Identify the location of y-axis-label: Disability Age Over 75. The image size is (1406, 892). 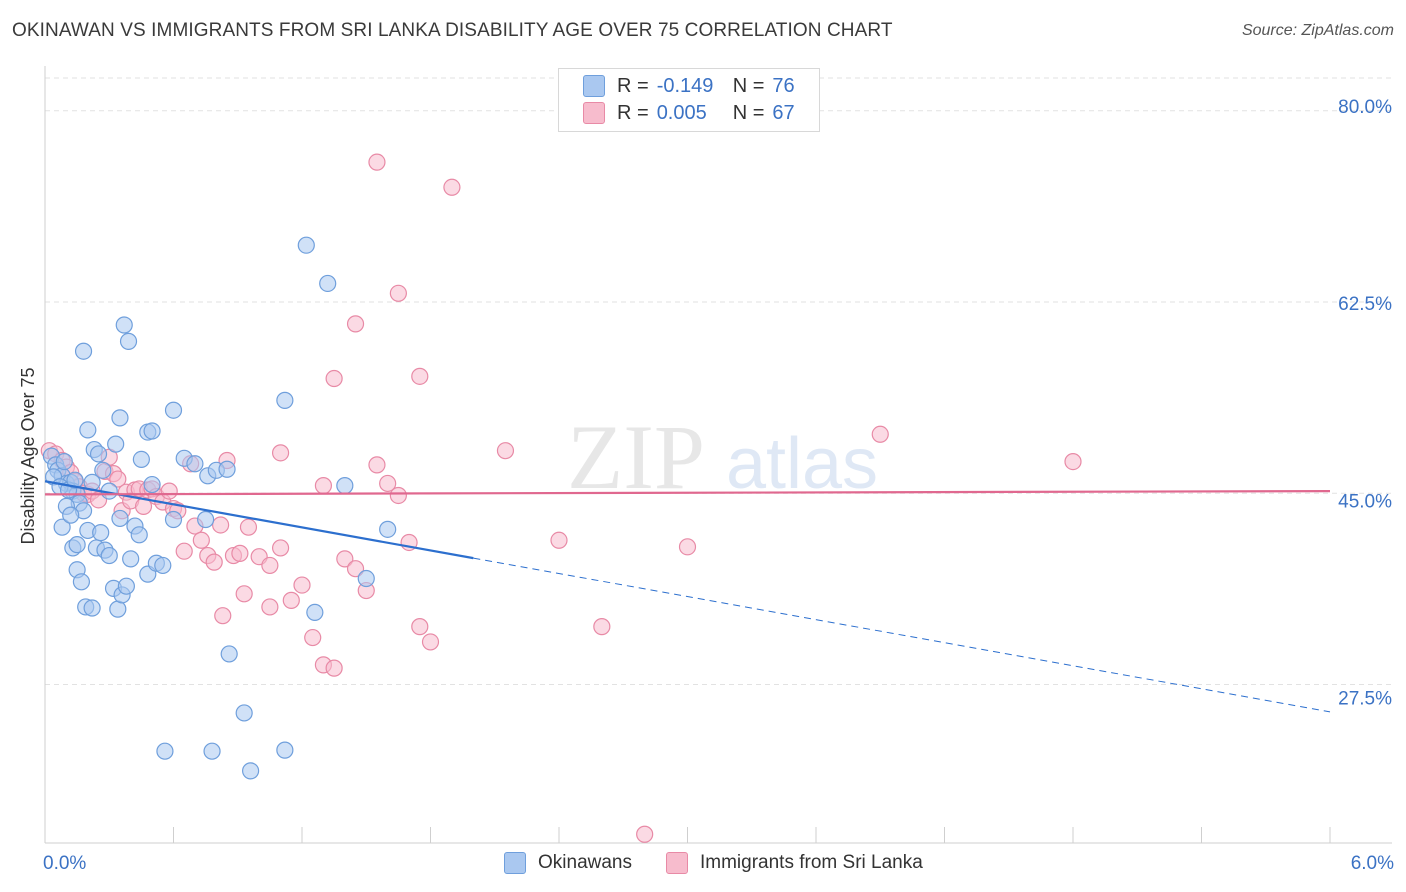
(28, 455).